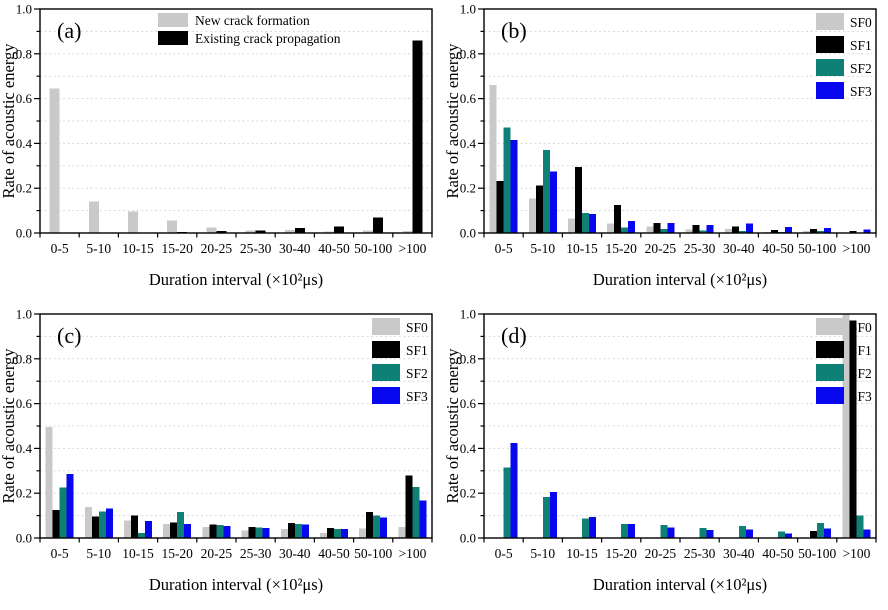  What do you see at coordinates (252, 20) in the screenshot?
I see `legend-label: New crack formation` at bounding box center [252, 20].